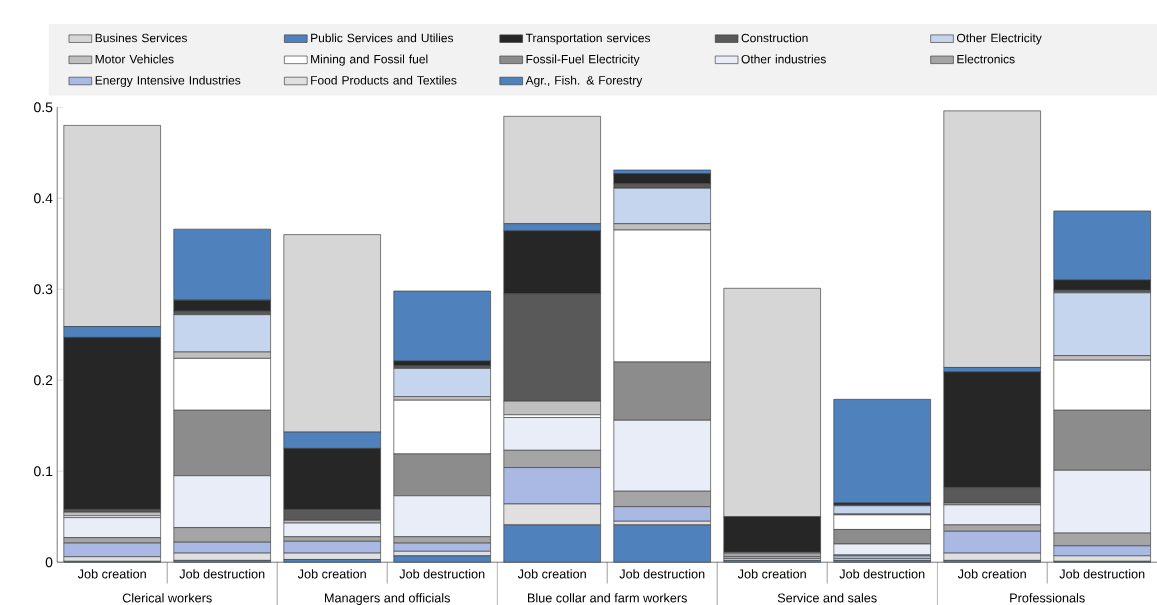 This screenshot has width=1157, height=605. What do you see at coordinates (583, 60) in the screenshot?
I see `legend-label: Fossil-Fuel Electricity` at bounding box center [583, 60].